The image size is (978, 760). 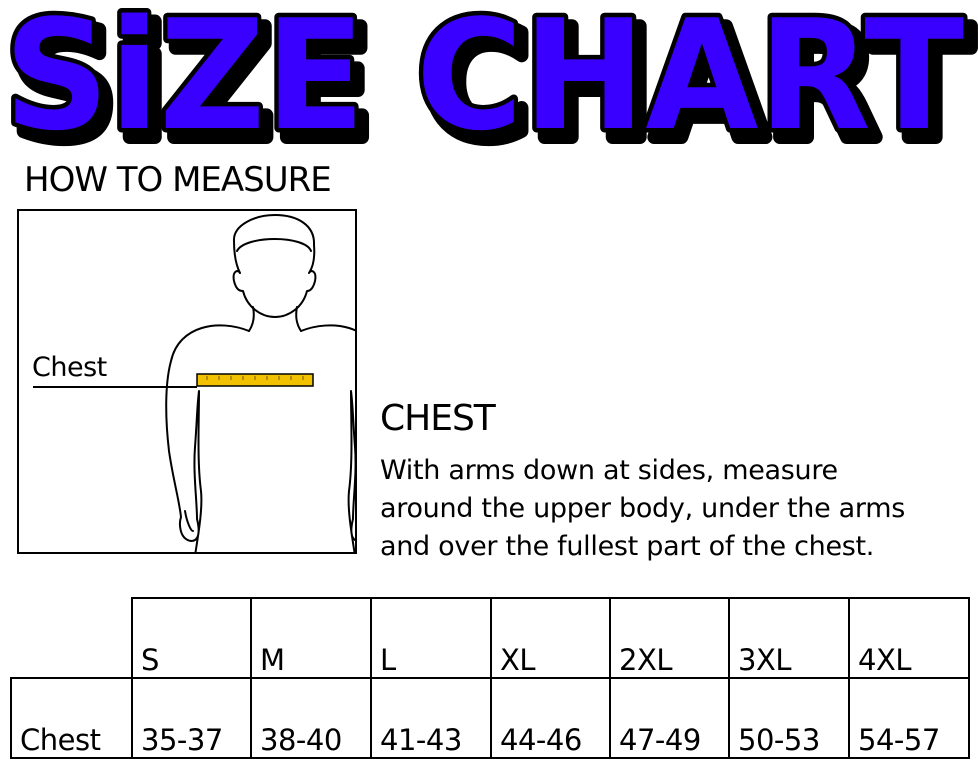 I want to click on size-xl: XL, so click(x=518, y=660).